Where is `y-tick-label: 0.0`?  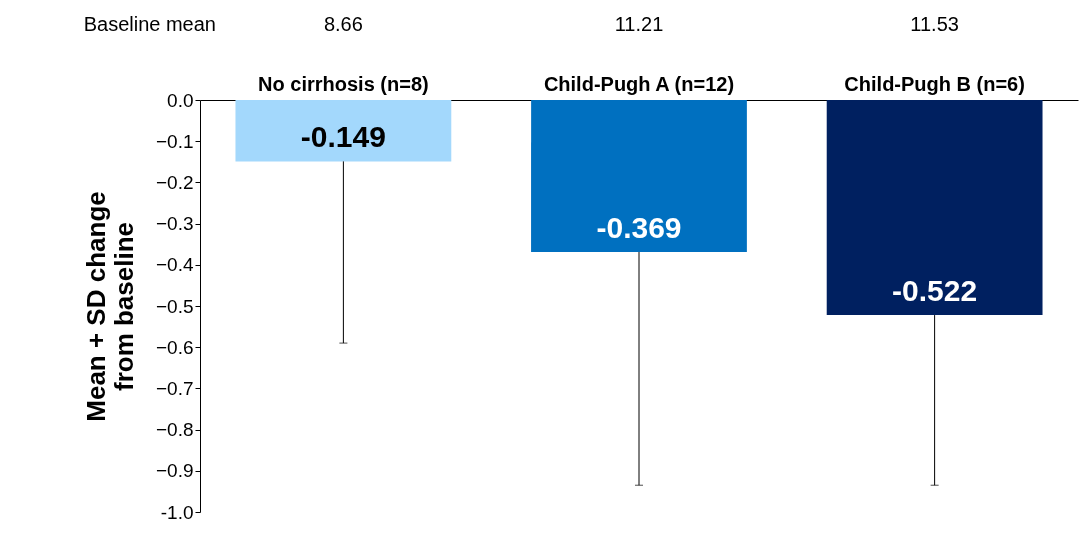 y-tick-label: 0.0 is located at coordinates (180, 100).